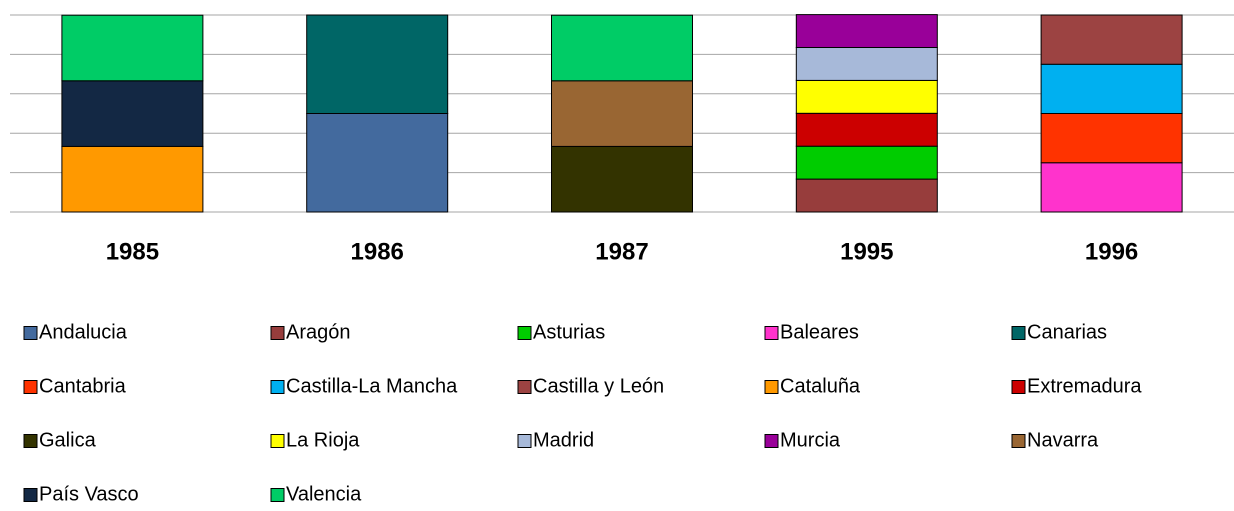  Describe the element at coordinates (1063, 440) in the screenshot. I see `legend-label: Navarra` at that location.